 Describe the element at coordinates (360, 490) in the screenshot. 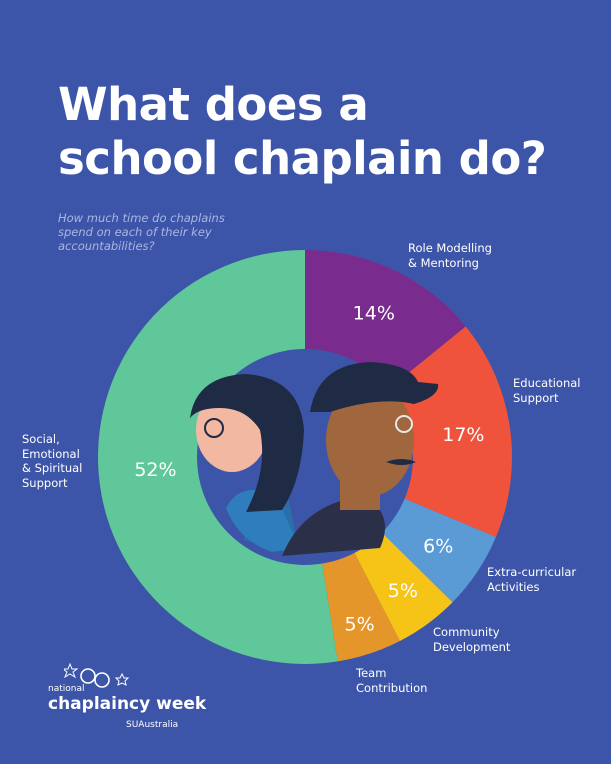

I see `man-neck` at that location.